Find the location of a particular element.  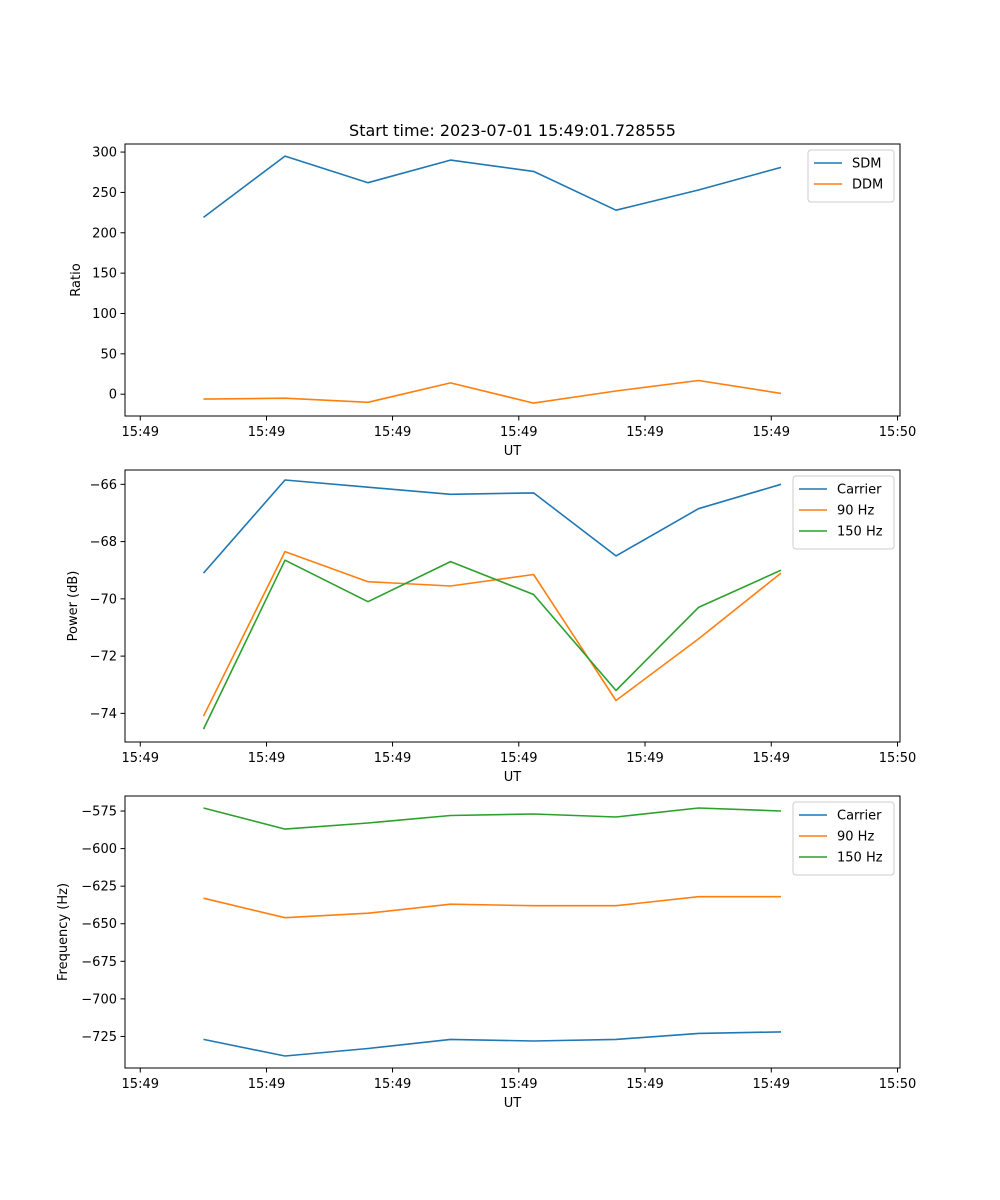

y-tick-label: −650 is located at coordinates (99, 924).